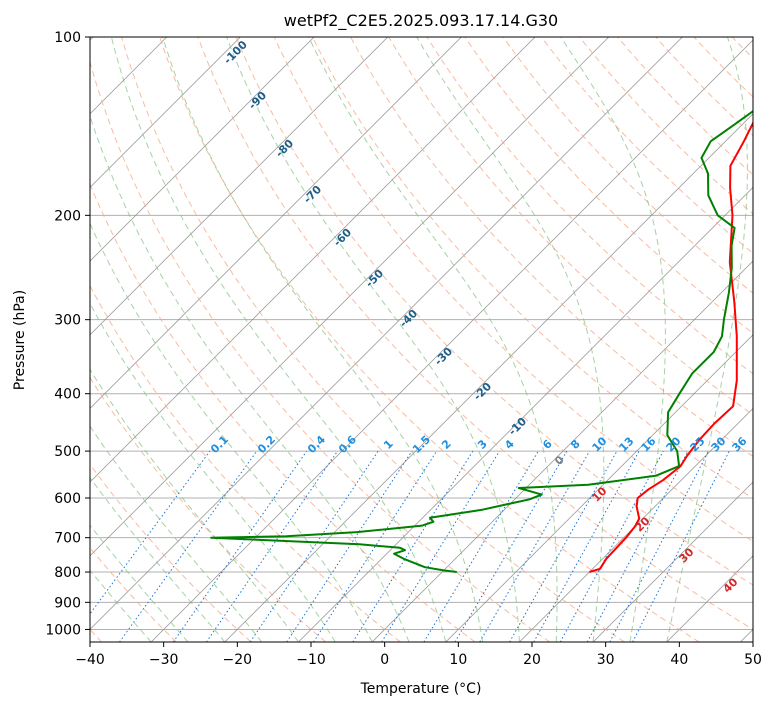 This screenshot has height=708, width=775. Describe the element at coordinates (606, 660) in the screenshot. I see `x-tick-label: 30` at that location.